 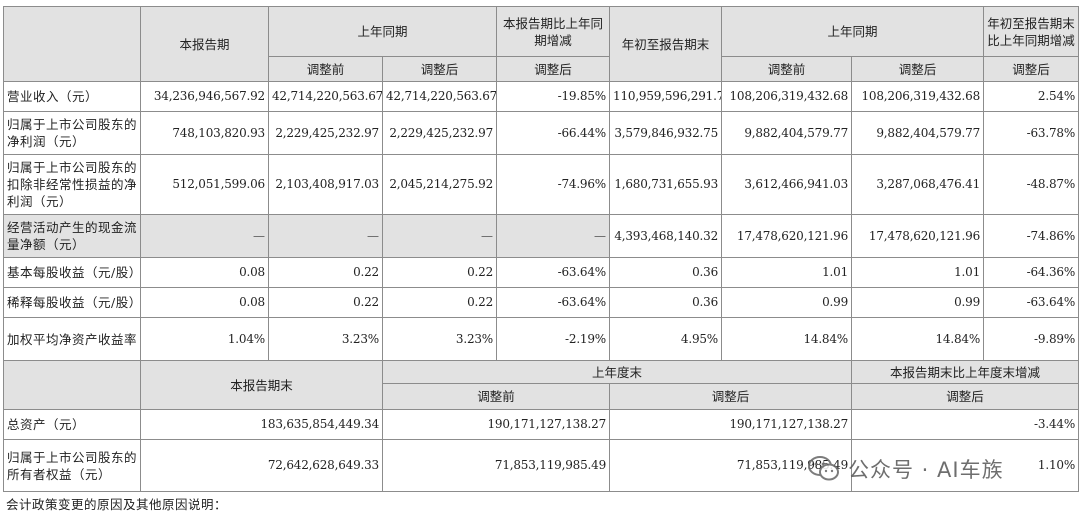 I want to click on cell-ytd-prev-after: 108,206,319,432.68, so click(x=918, y=96).